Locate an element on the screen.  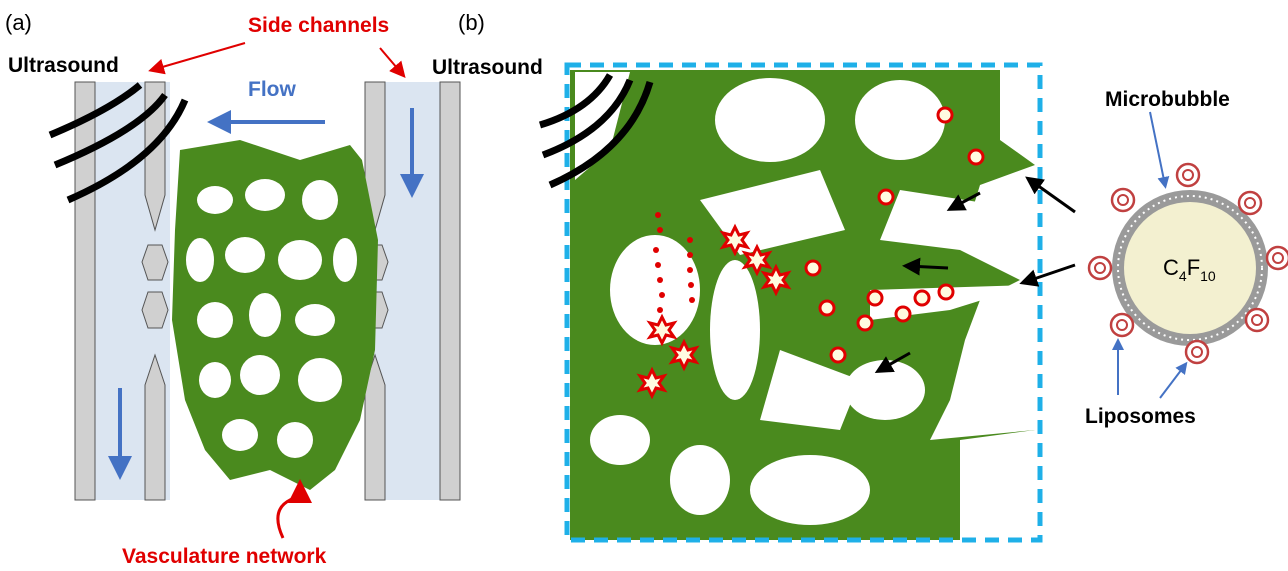
label: Liposomes is located at coordinates (1140, 416).